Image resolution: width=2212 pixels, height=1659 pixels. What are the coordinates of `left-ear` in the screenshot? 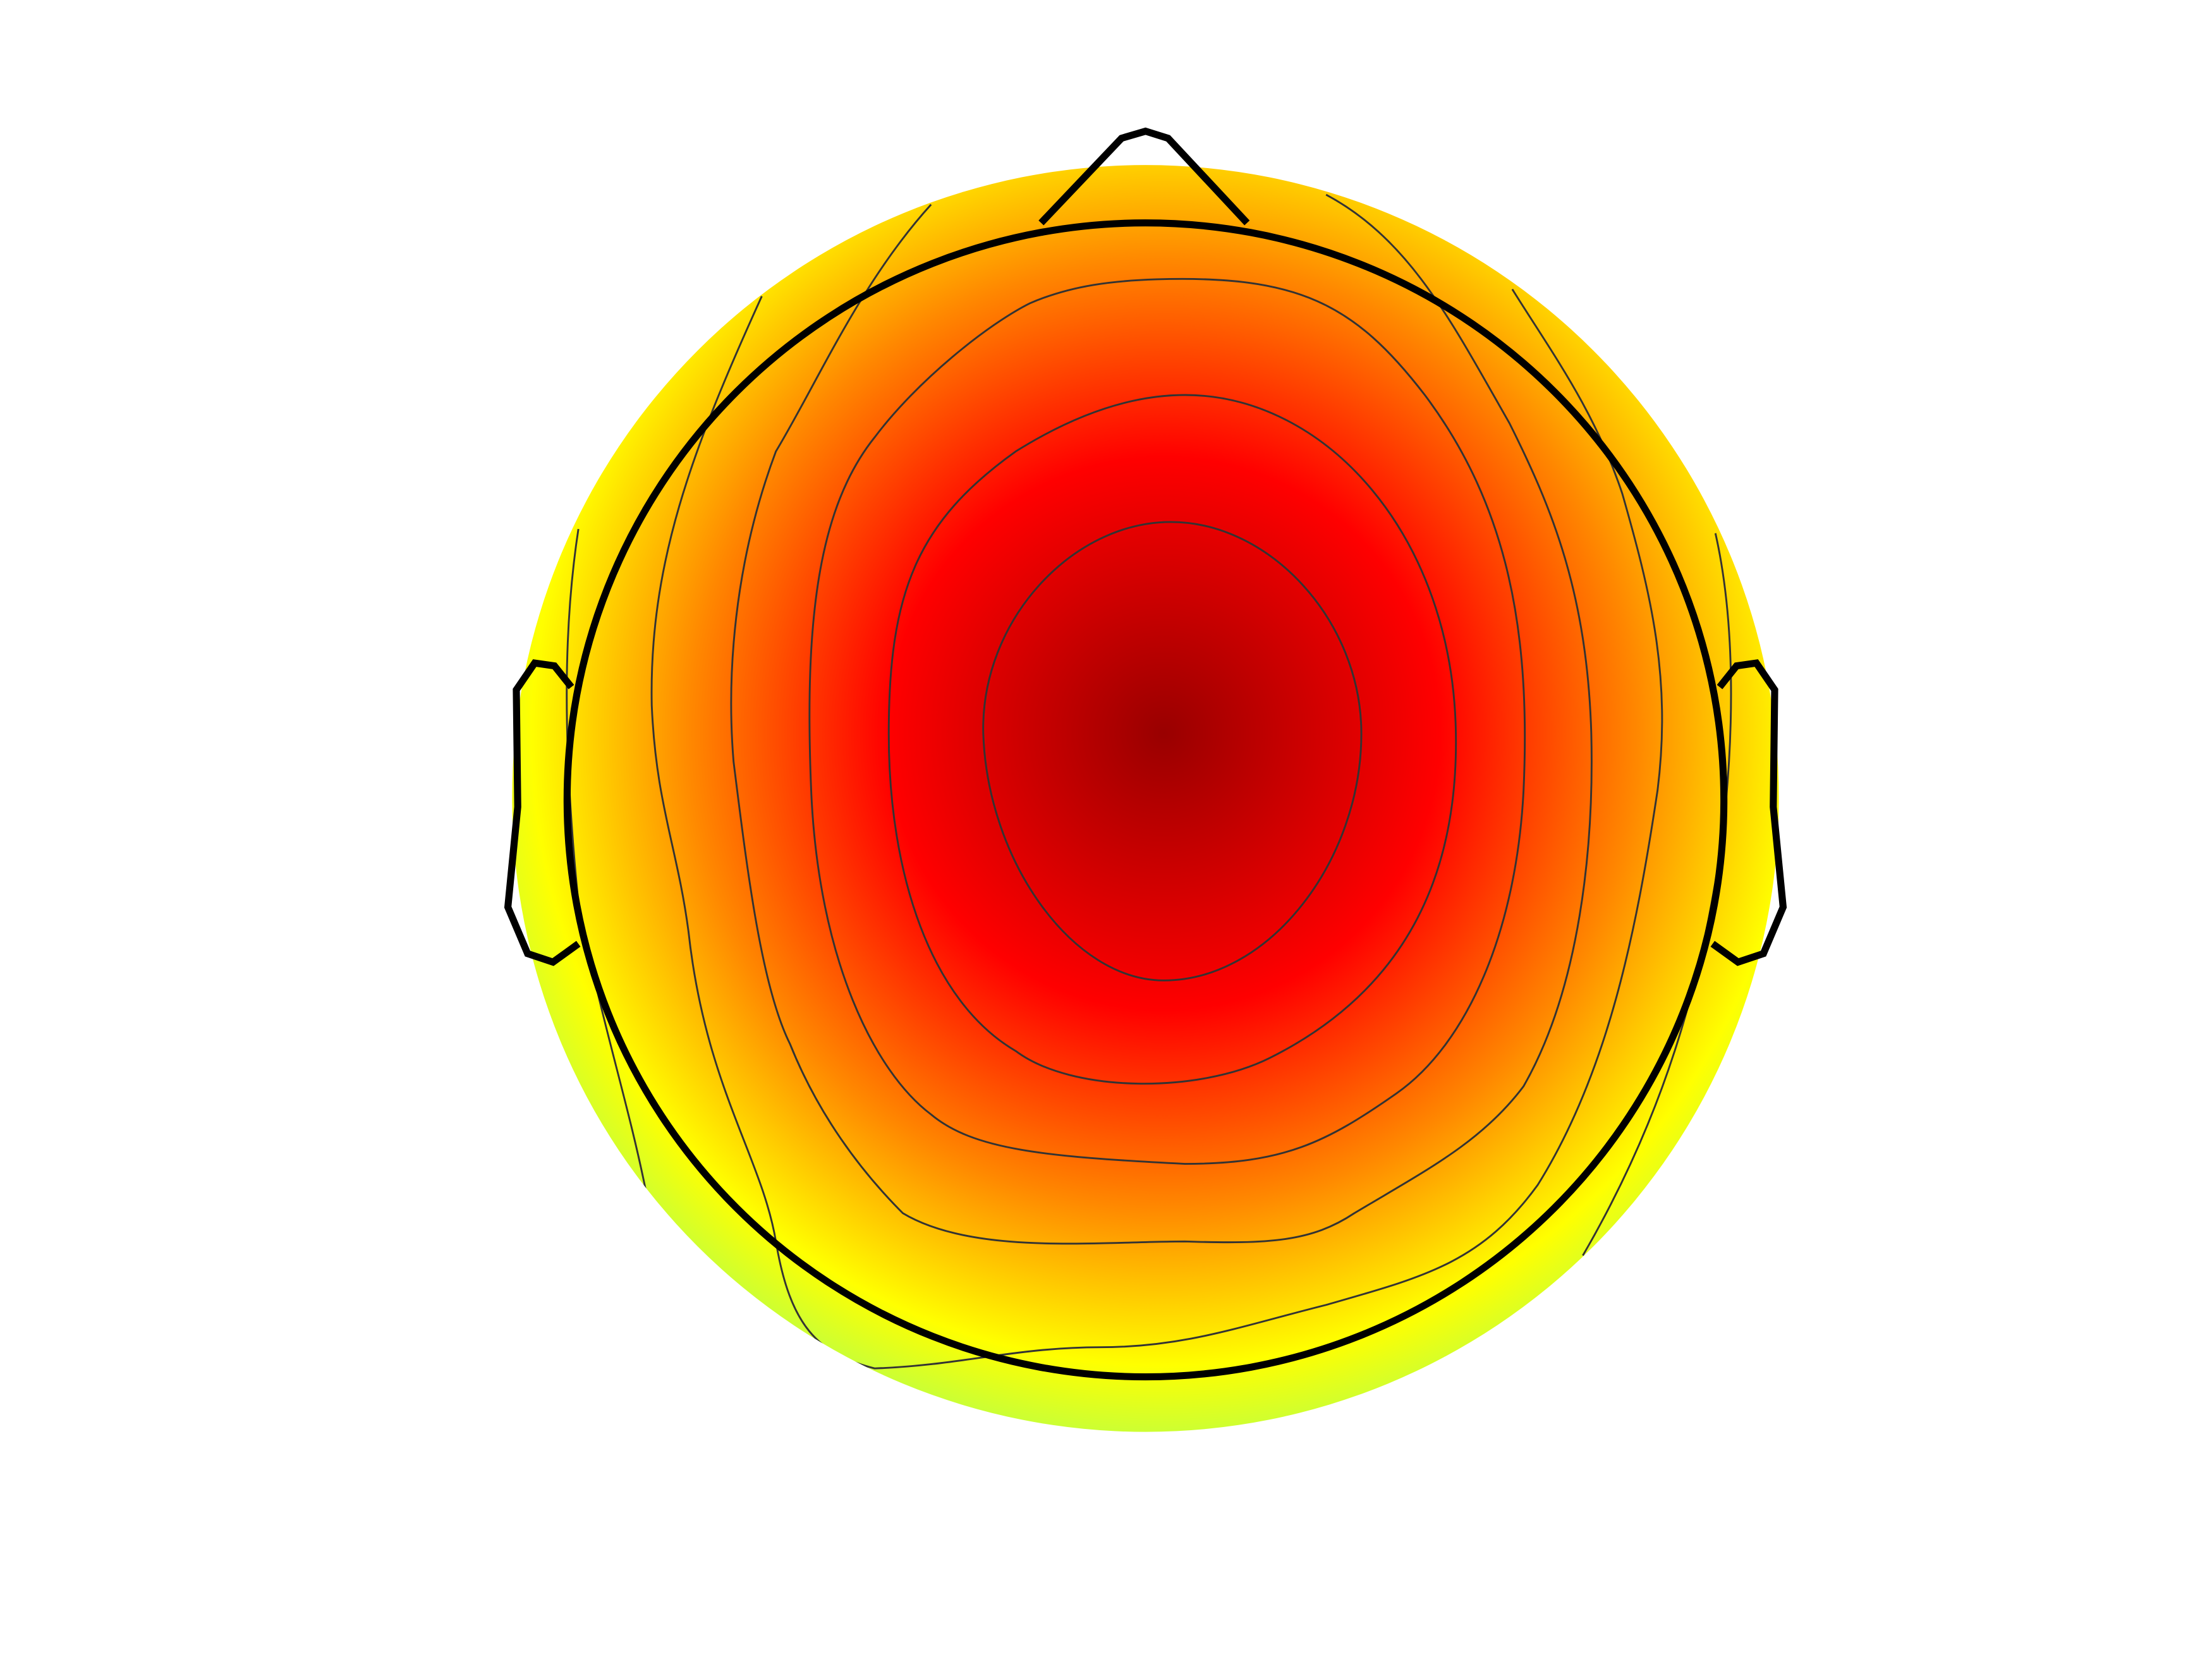 It's located at (542, 812).